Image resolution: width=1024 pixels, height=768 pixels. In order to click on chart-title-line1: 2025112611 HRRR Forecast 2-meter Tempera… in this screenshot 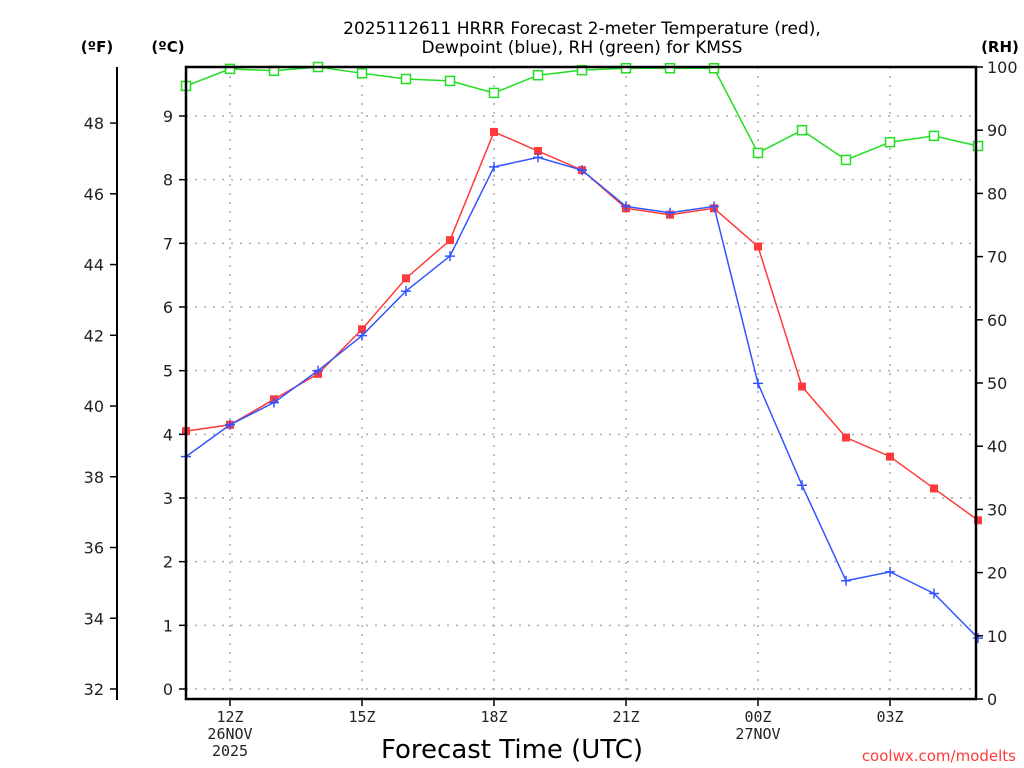, I will do `click(582, 29)`.